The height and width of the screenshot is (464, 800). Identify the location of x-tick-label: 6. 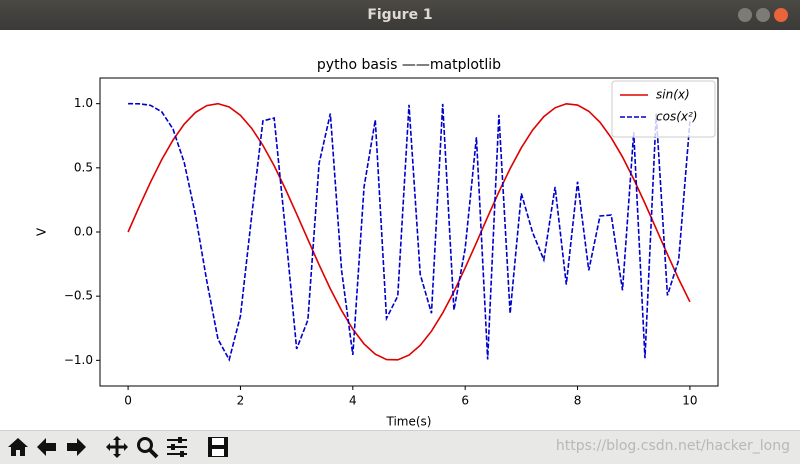
(465, 401).